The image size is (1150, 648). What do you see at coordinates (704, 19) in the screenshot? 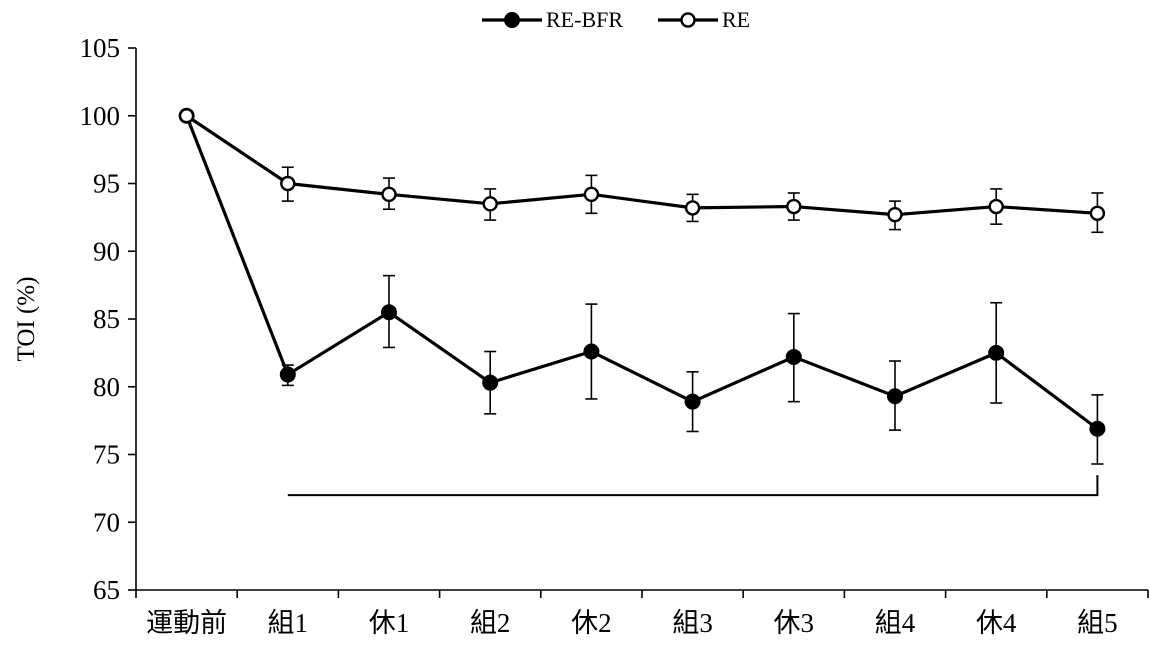
I see `legend-item: RE` at bounding box center [704, 19].